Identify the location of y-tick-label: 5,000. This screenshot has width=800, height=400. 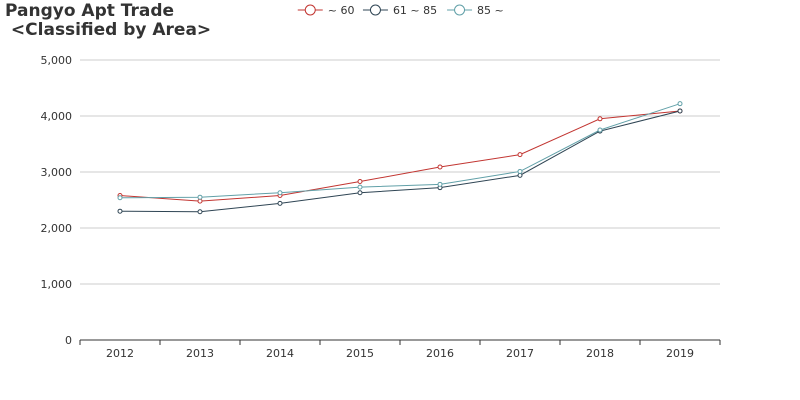
(57, 60).